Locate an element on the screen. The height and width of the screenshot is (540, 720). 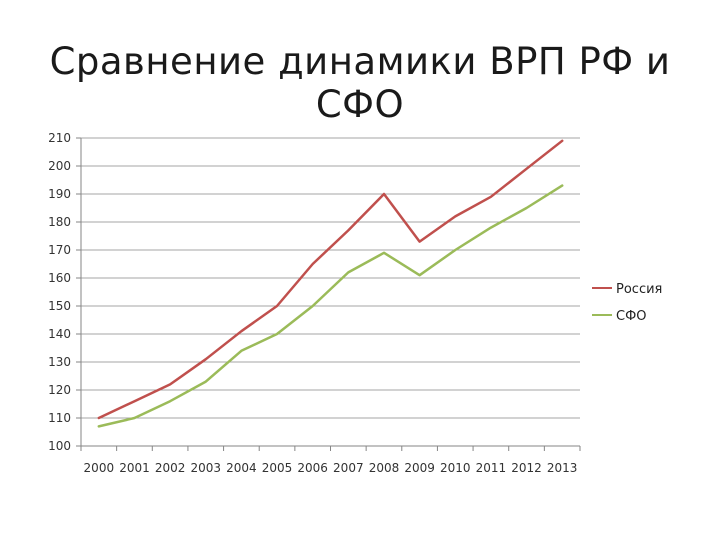
x-tick-label: 2003 is located at coordinates (205, 468).